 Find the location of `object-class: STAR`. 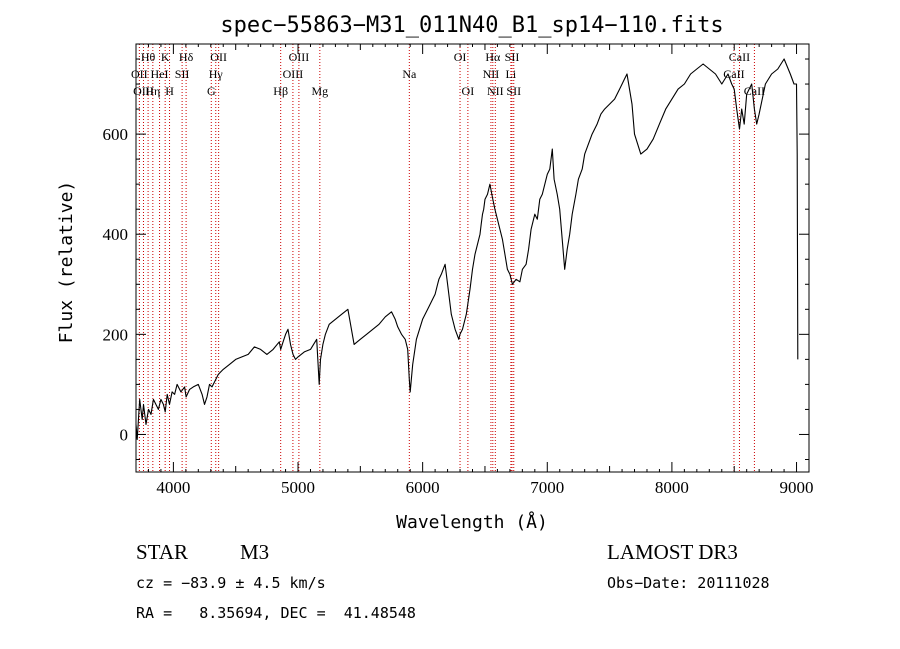

object-class: STAR is located at coordinates (162, 552).